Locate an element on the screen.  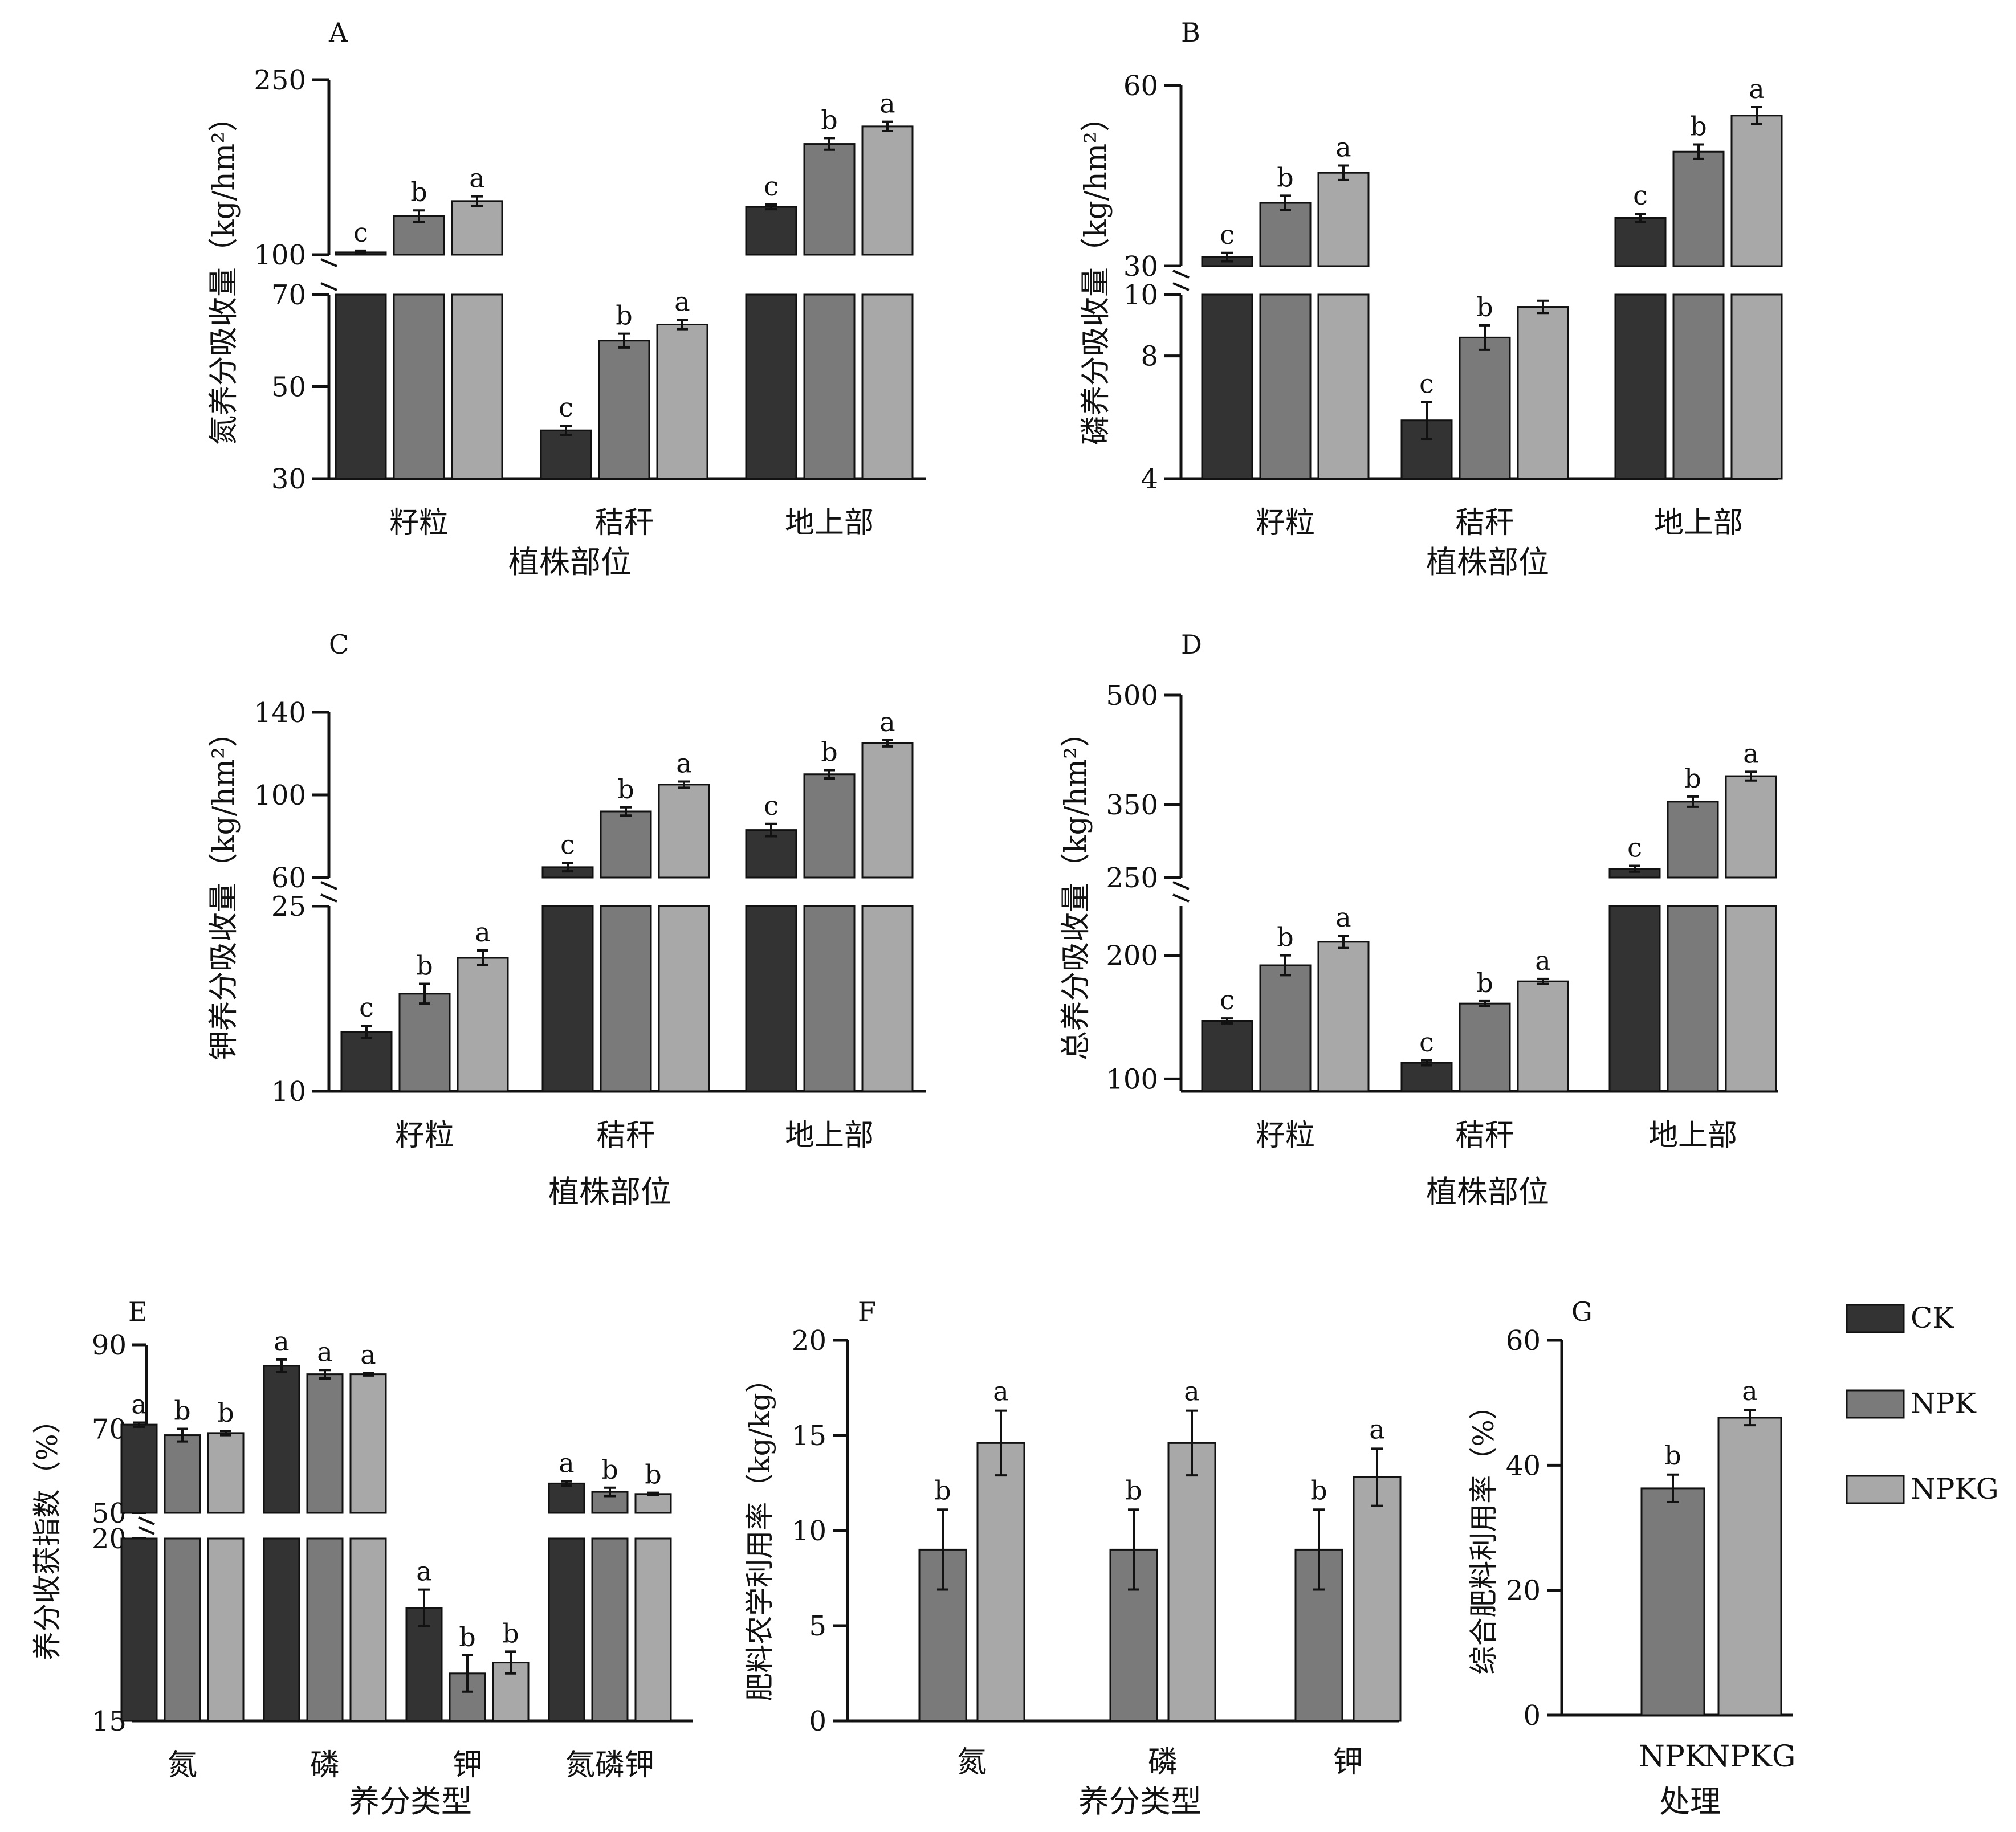
sig-letter-b: a is located at coordinates (1756, 89).